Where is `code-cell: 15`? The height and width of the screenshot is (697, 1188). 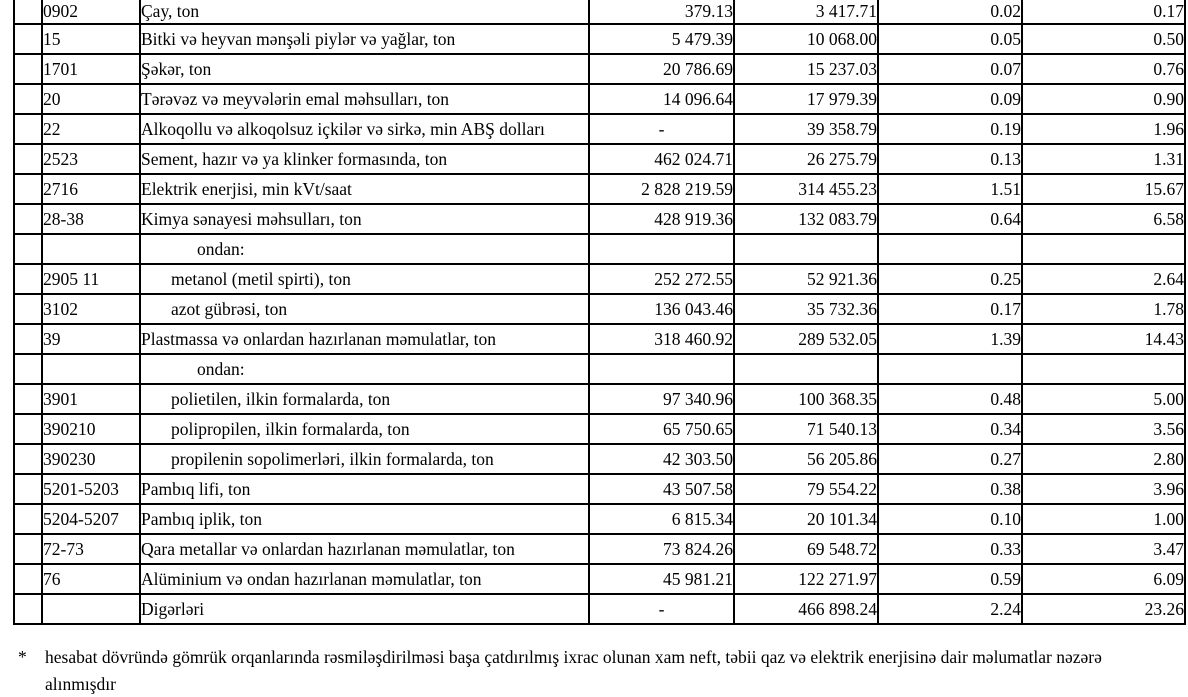
code-cell: 15 is located at coordinates (91, 39).